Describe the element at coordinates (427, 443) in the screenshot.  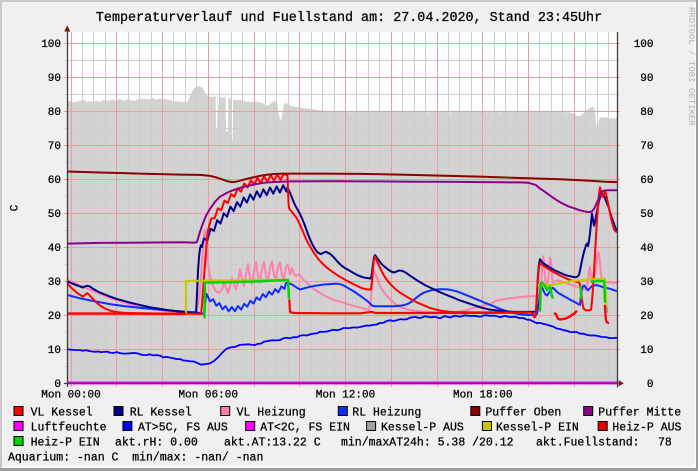
I see `svg-text: min/maxAT24h: 5.38 /20.12` at that location.